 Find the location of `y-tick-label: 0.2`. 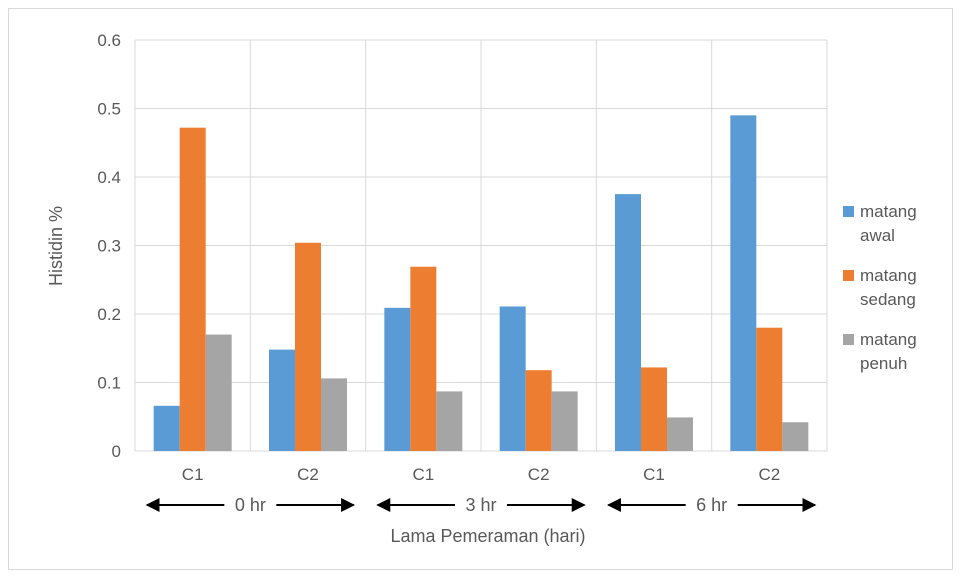

y-tick-label: 0.2 is located at coordinates (109, 314).